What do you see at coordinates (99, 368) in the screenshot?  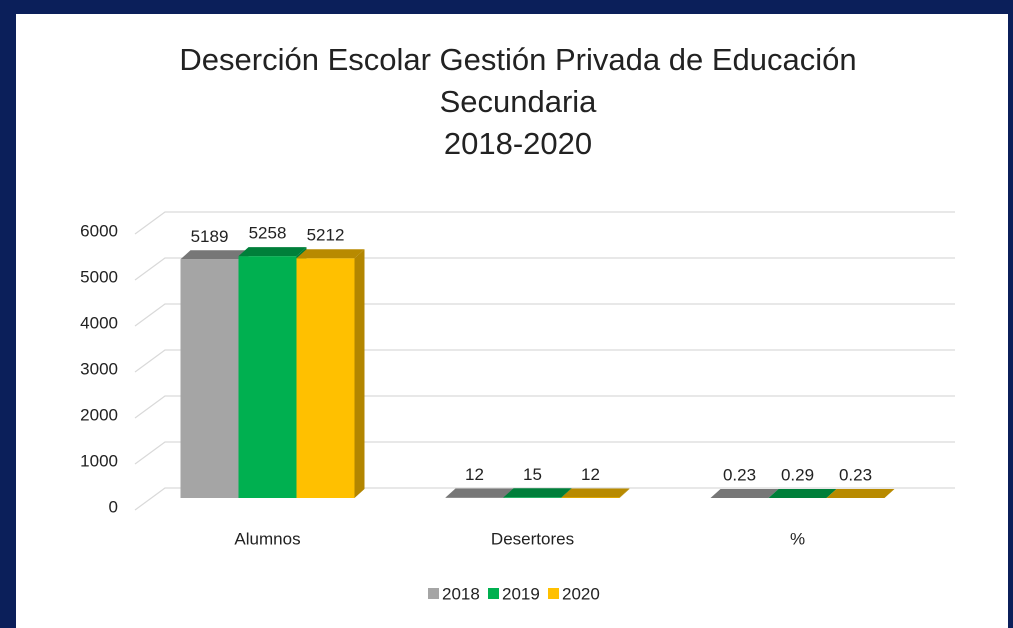 I see `y-tick-label: 3000` at bounding box center [99, 368].